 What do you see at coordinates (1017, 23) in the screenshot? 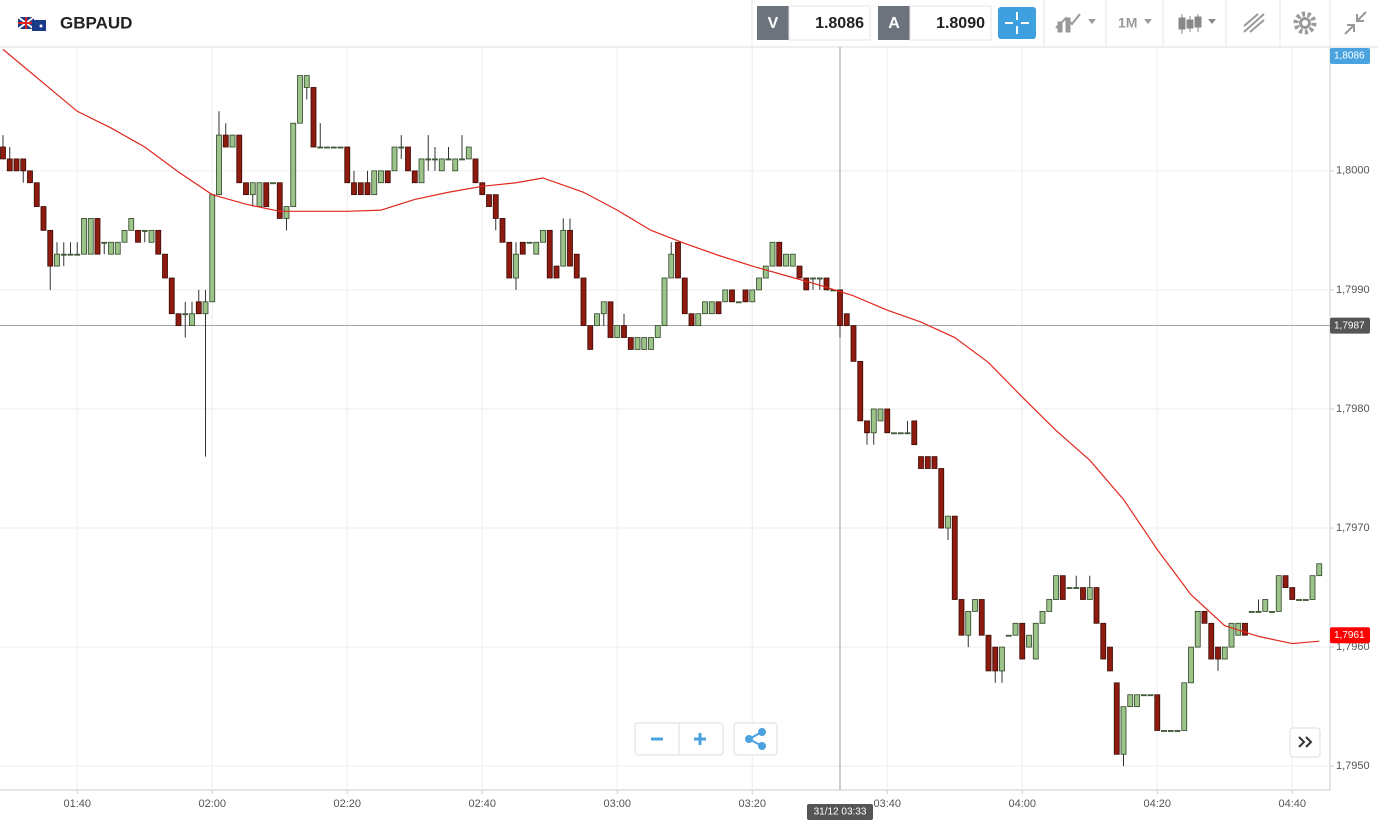
I see `crosshair-button` at bounding box center [1017, 23].